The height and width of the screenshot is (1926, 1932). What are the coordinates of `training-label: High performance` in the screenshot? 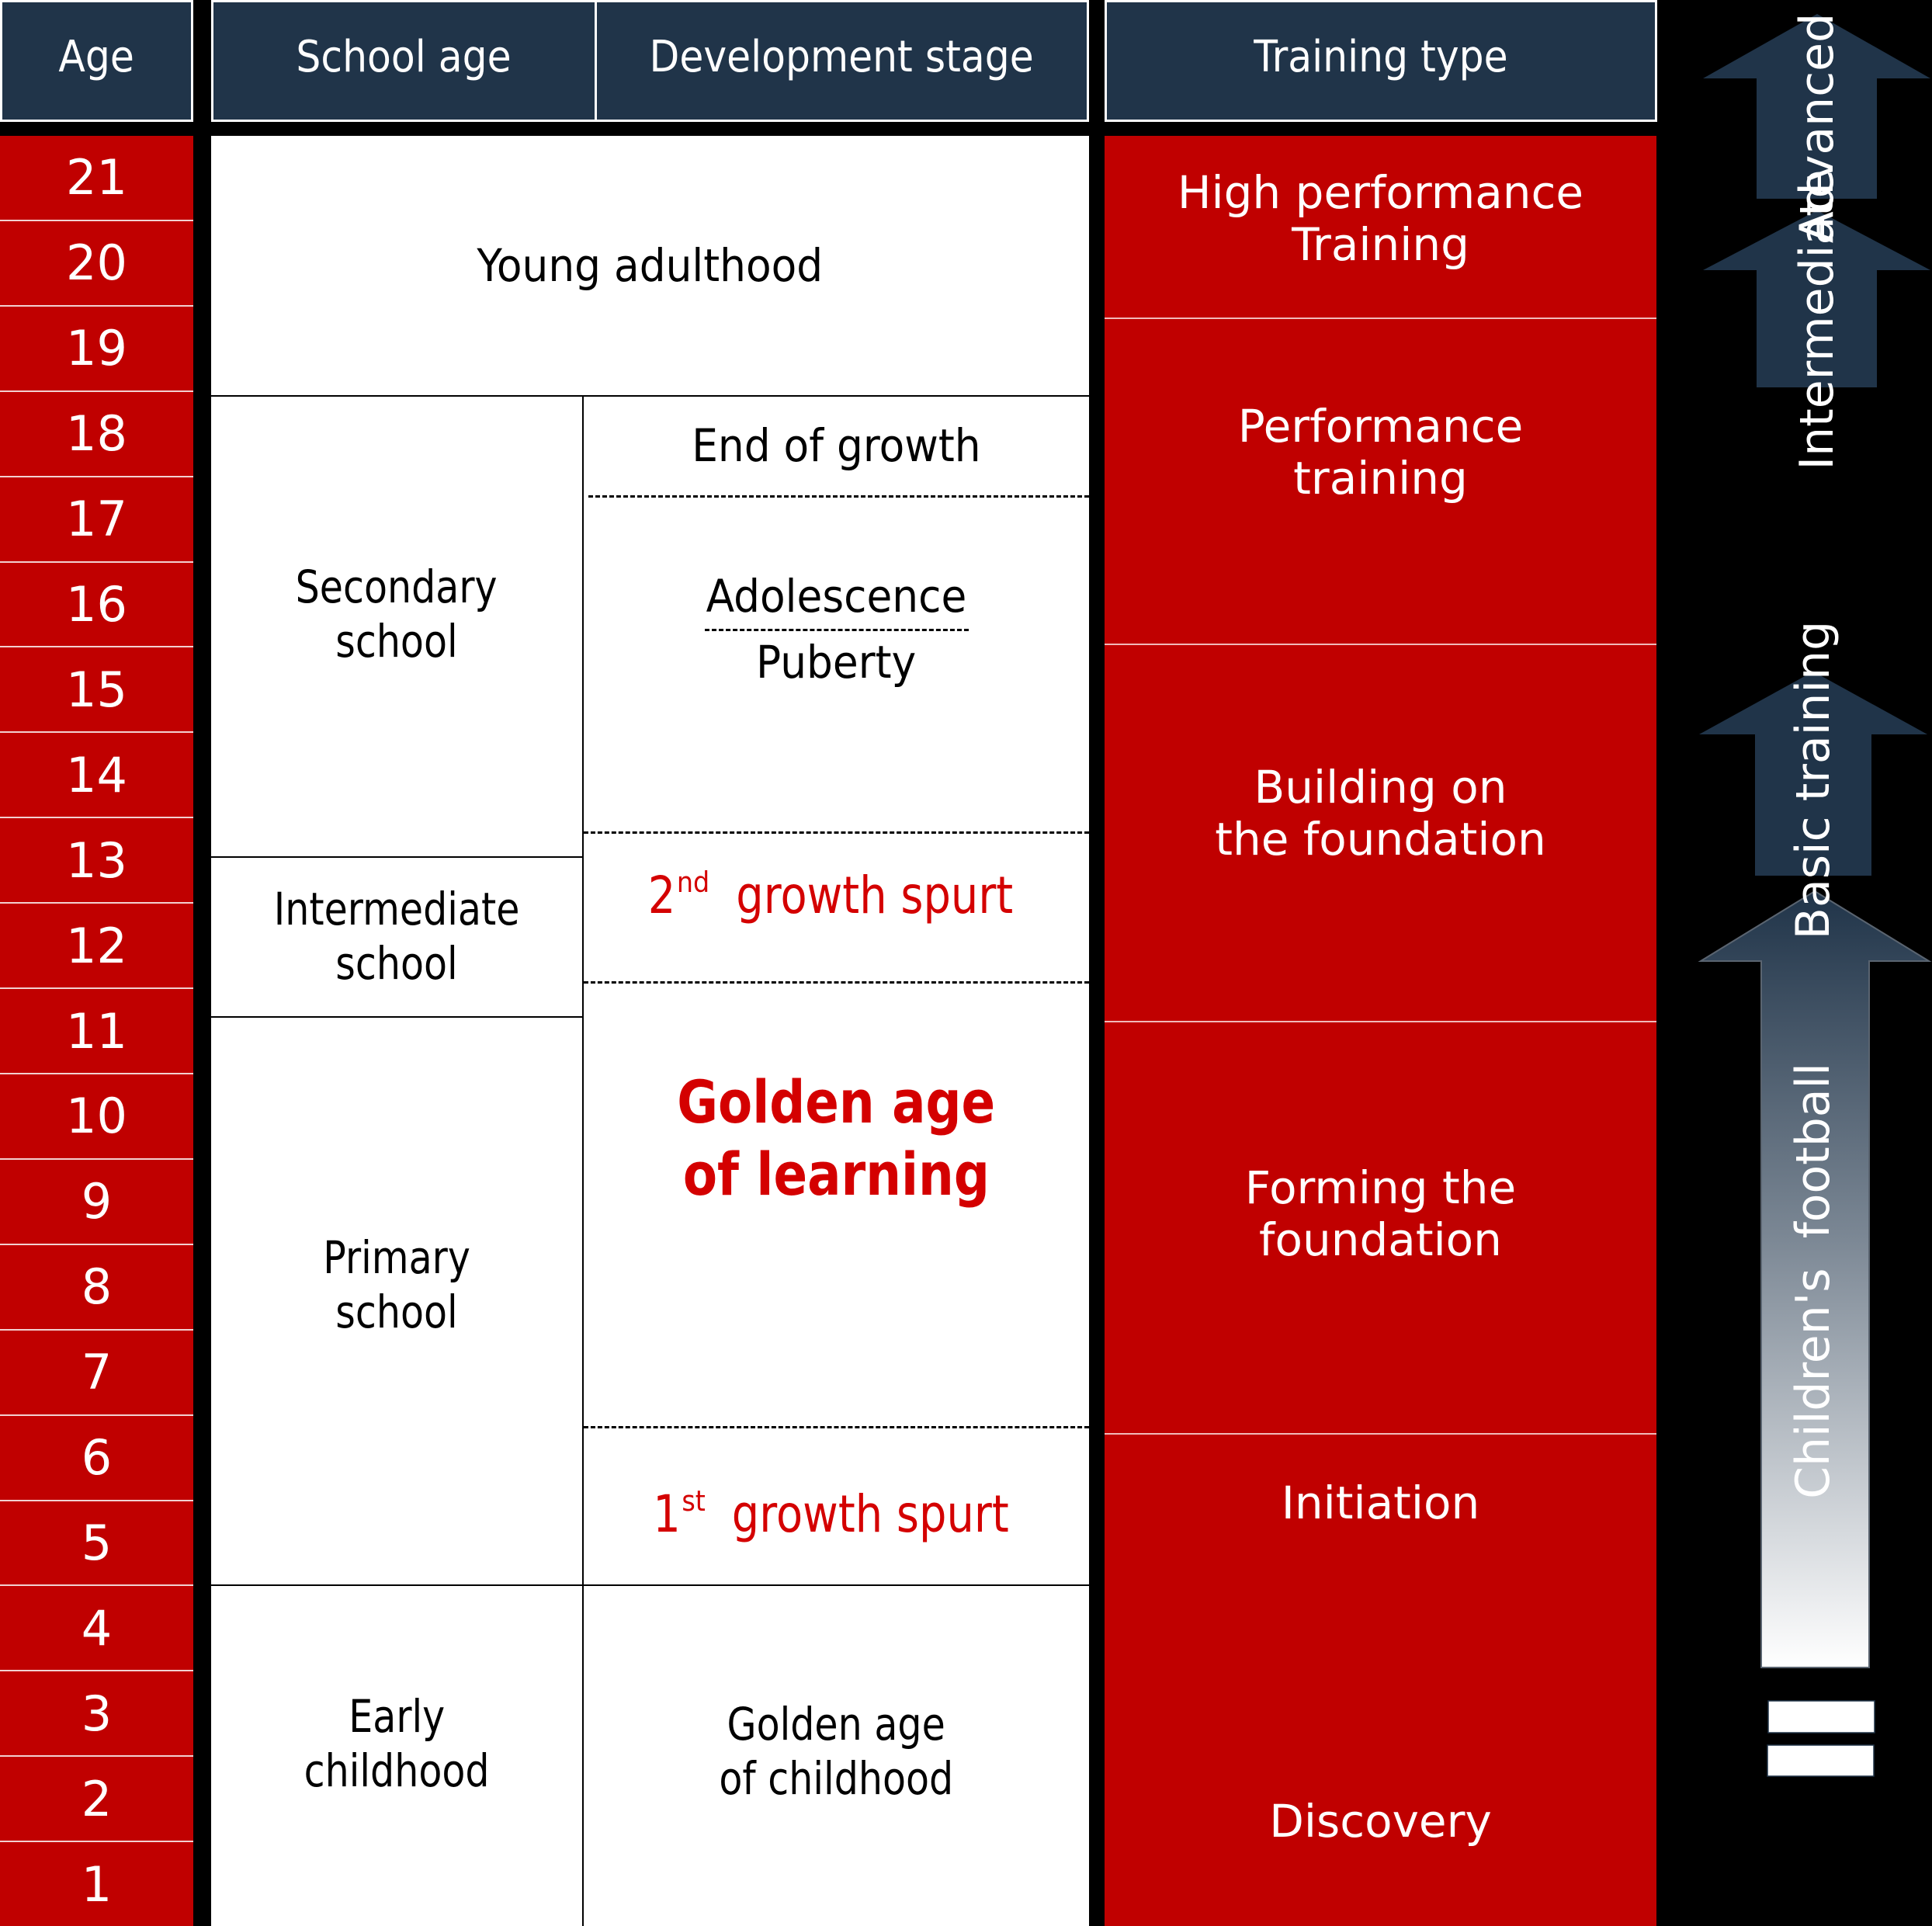 It's located at (1380, 192).